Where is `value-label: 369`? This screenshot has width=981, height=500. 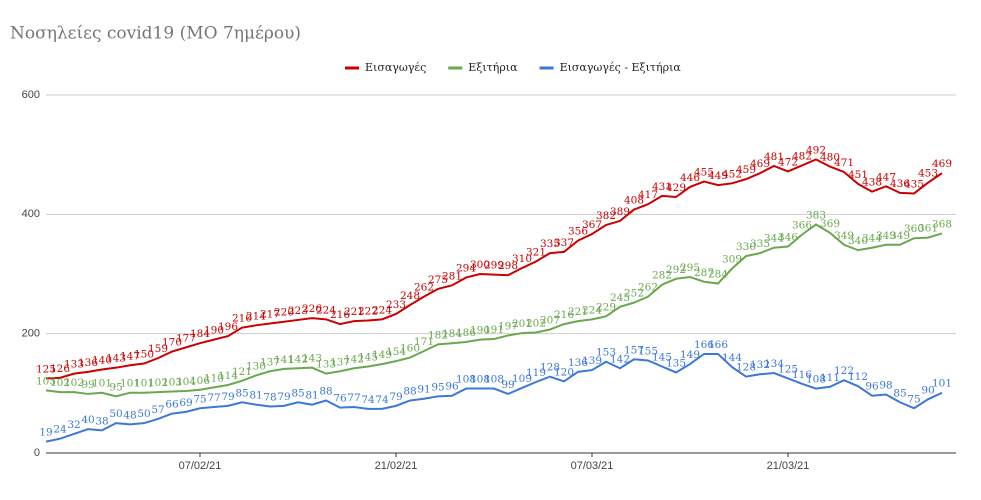 value-label: 369 is located at coordinates (830, 224).